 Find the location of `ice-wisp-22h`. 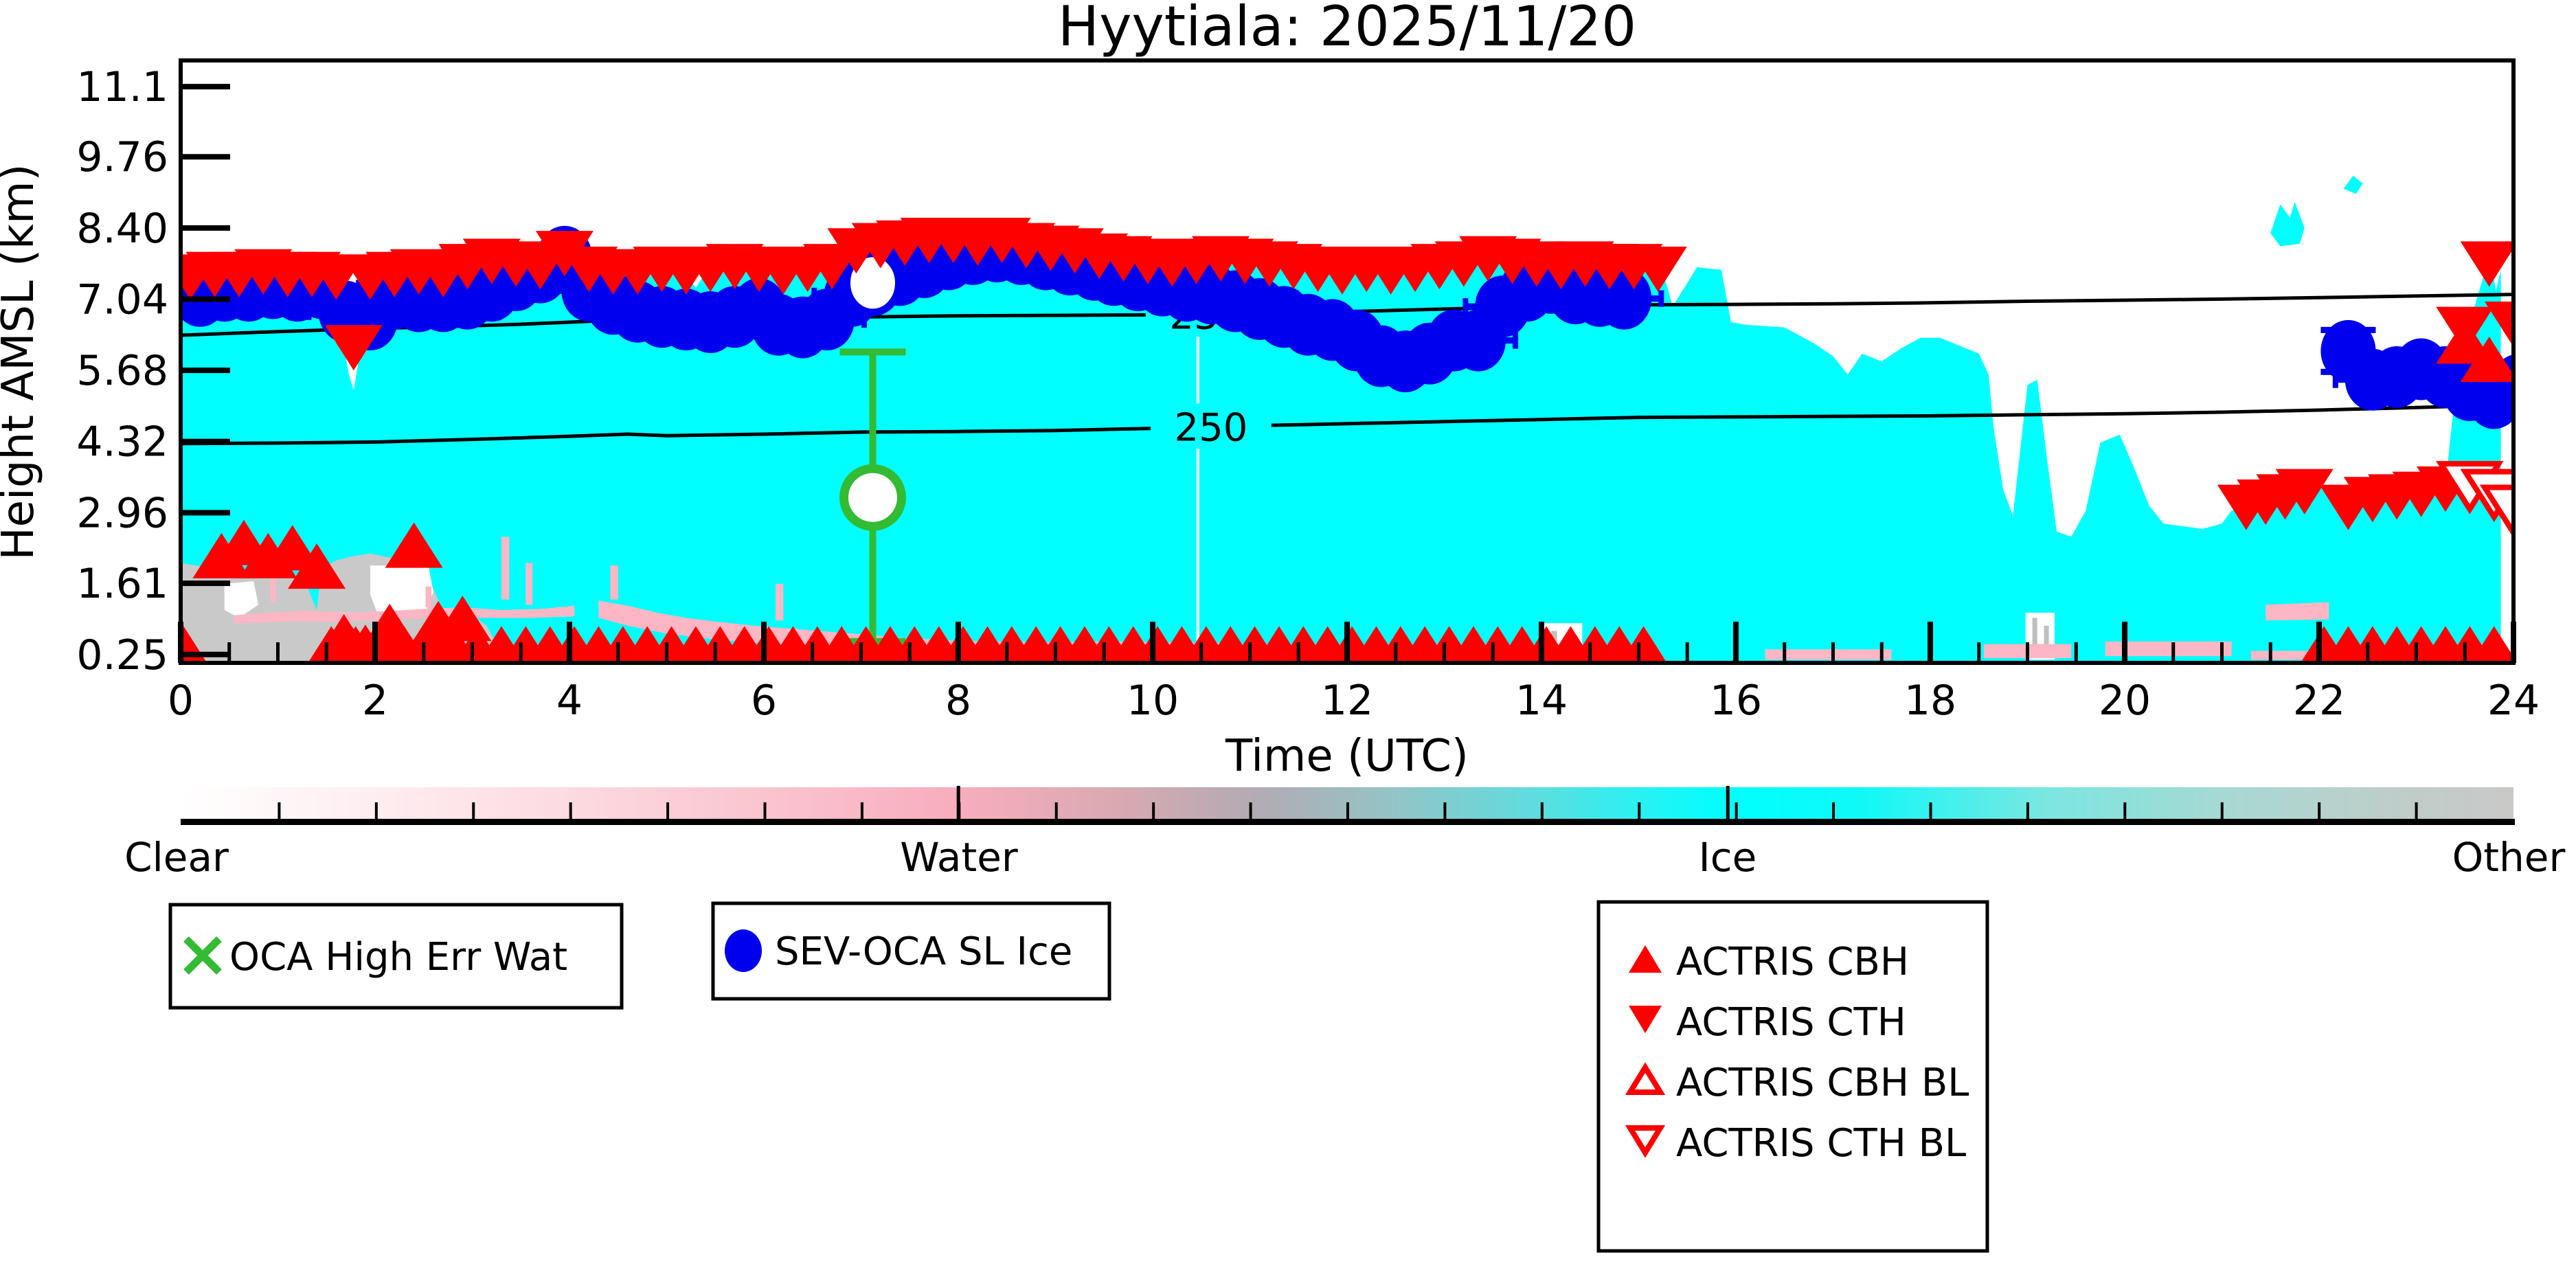

ice-wisp-22h is located at coordinates (2353, 184).